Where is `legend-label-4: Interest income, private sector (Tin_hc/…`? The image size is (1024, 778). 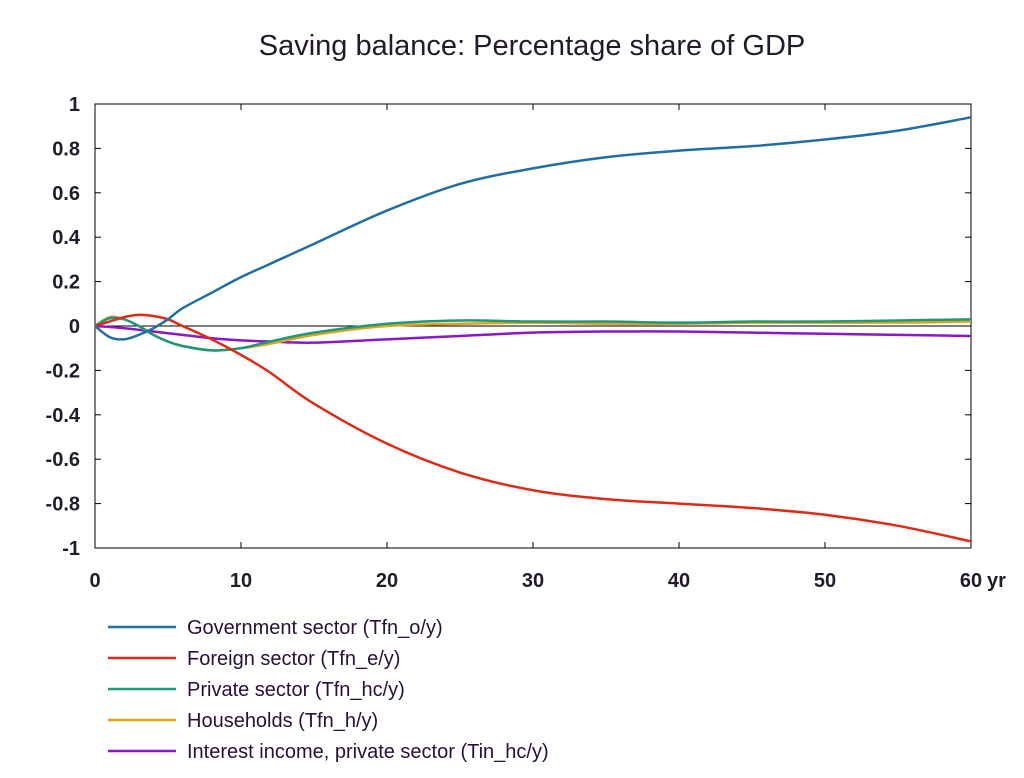
legend-label-4: Interest income, private sector (Tin_hc/… is located at coordinates (368, 752).